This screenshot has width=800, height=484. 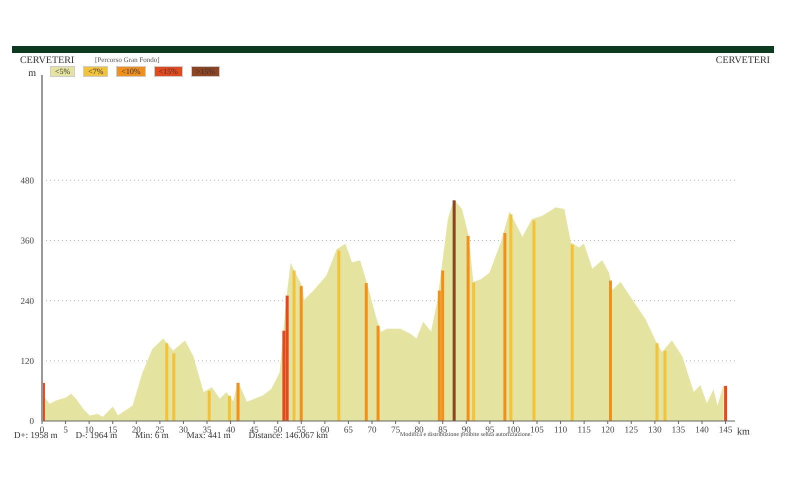 I want to click on text: <10%, so click(x=131, y=71).